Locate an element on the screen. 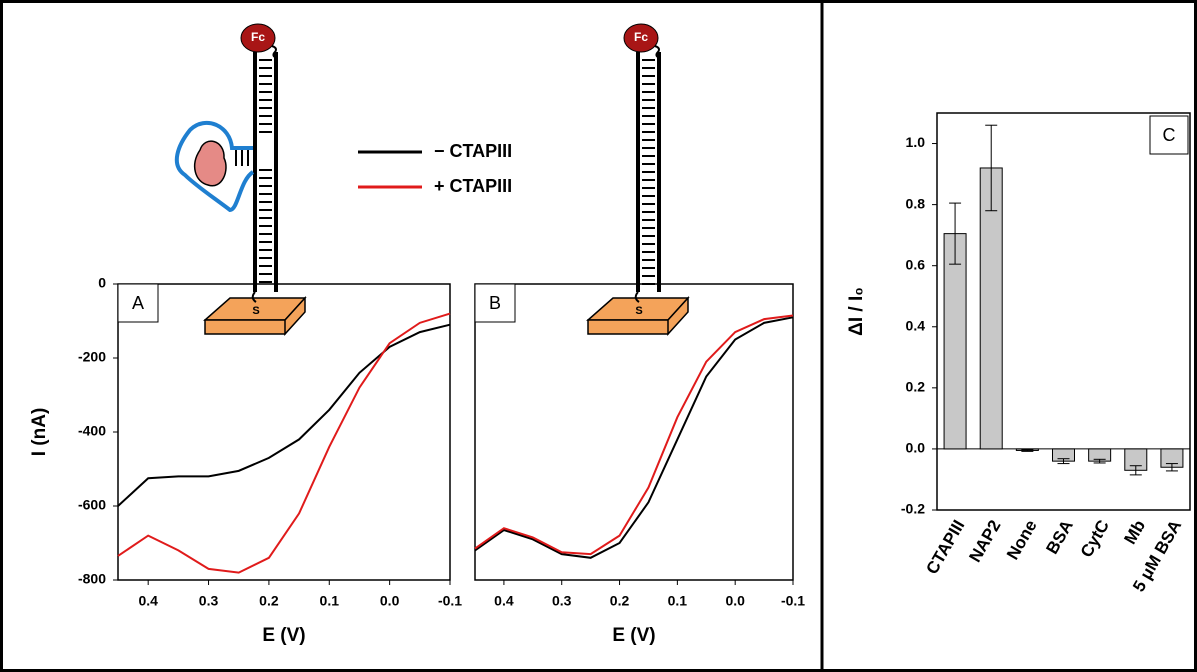  y-tick-label: 0.8 is located at coordinates (916, 203).